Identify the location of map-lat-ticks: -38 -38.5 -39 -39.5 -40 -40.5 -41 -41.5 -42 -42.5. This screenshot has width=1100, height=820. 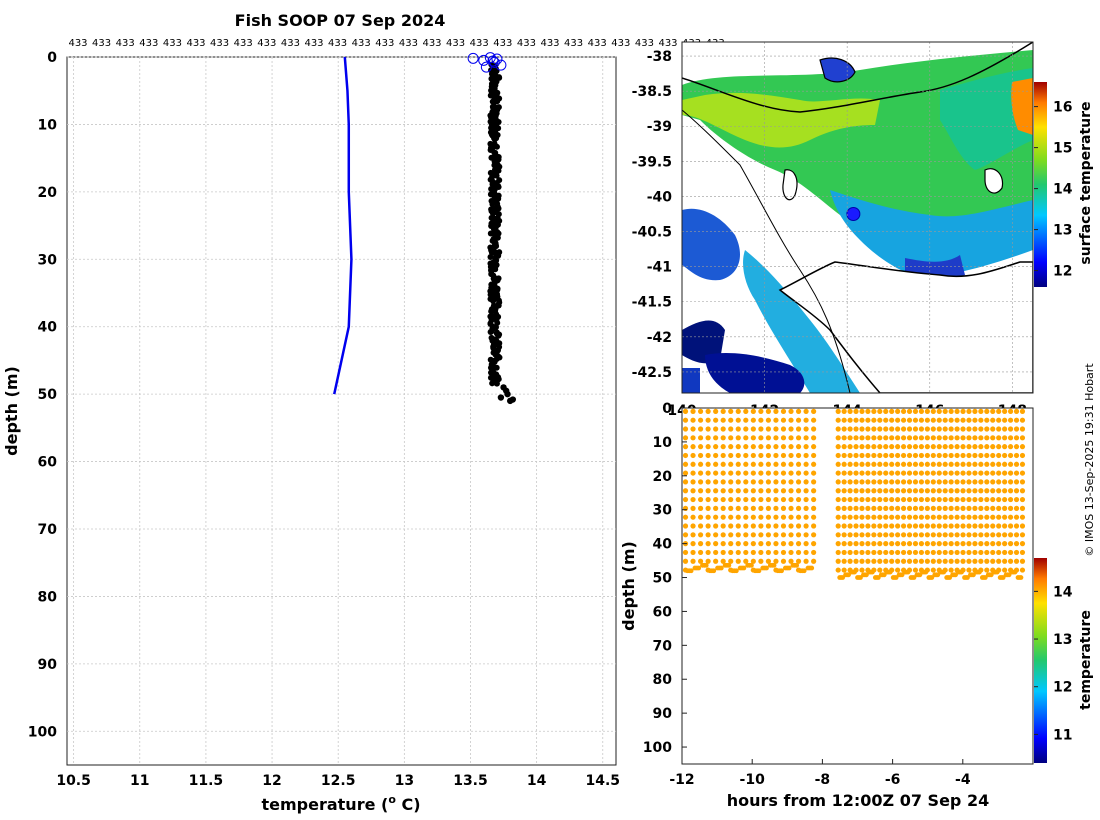
(652, 215).